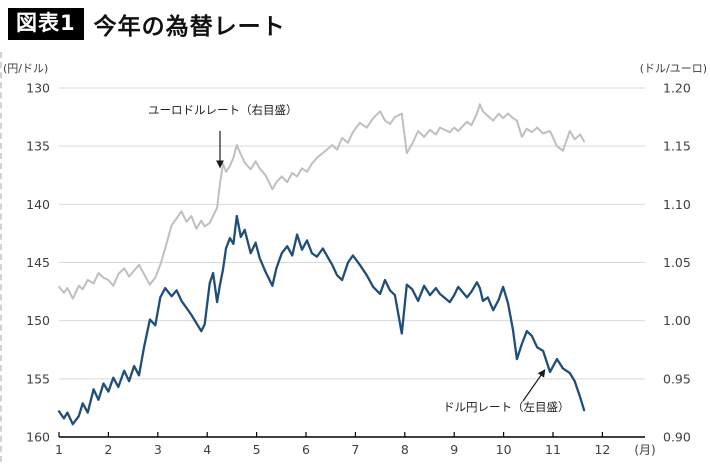 The height and width of the screenshot is (467, 710). What do you see at coordinates (677, 378) in the screenshot?
I see `right-axis-tick-label: 0.95` at bounding box center [677, 378].